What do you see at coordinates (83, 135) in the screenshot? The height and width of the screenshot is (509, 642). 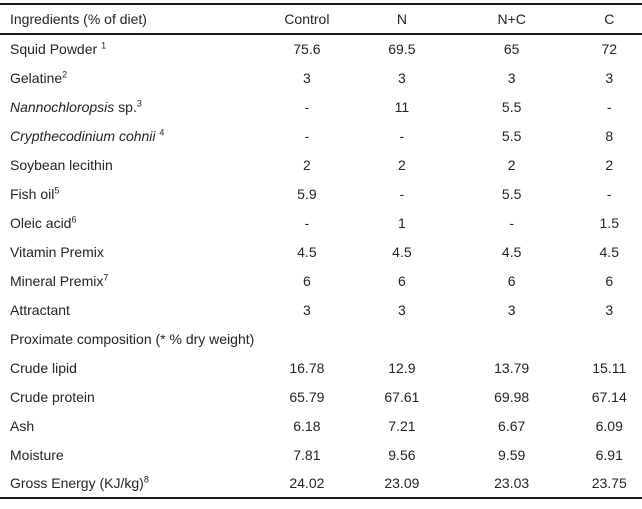 I see `ingredient-label: Crypthecodinium cohnii` at bounding box center [83, 135].